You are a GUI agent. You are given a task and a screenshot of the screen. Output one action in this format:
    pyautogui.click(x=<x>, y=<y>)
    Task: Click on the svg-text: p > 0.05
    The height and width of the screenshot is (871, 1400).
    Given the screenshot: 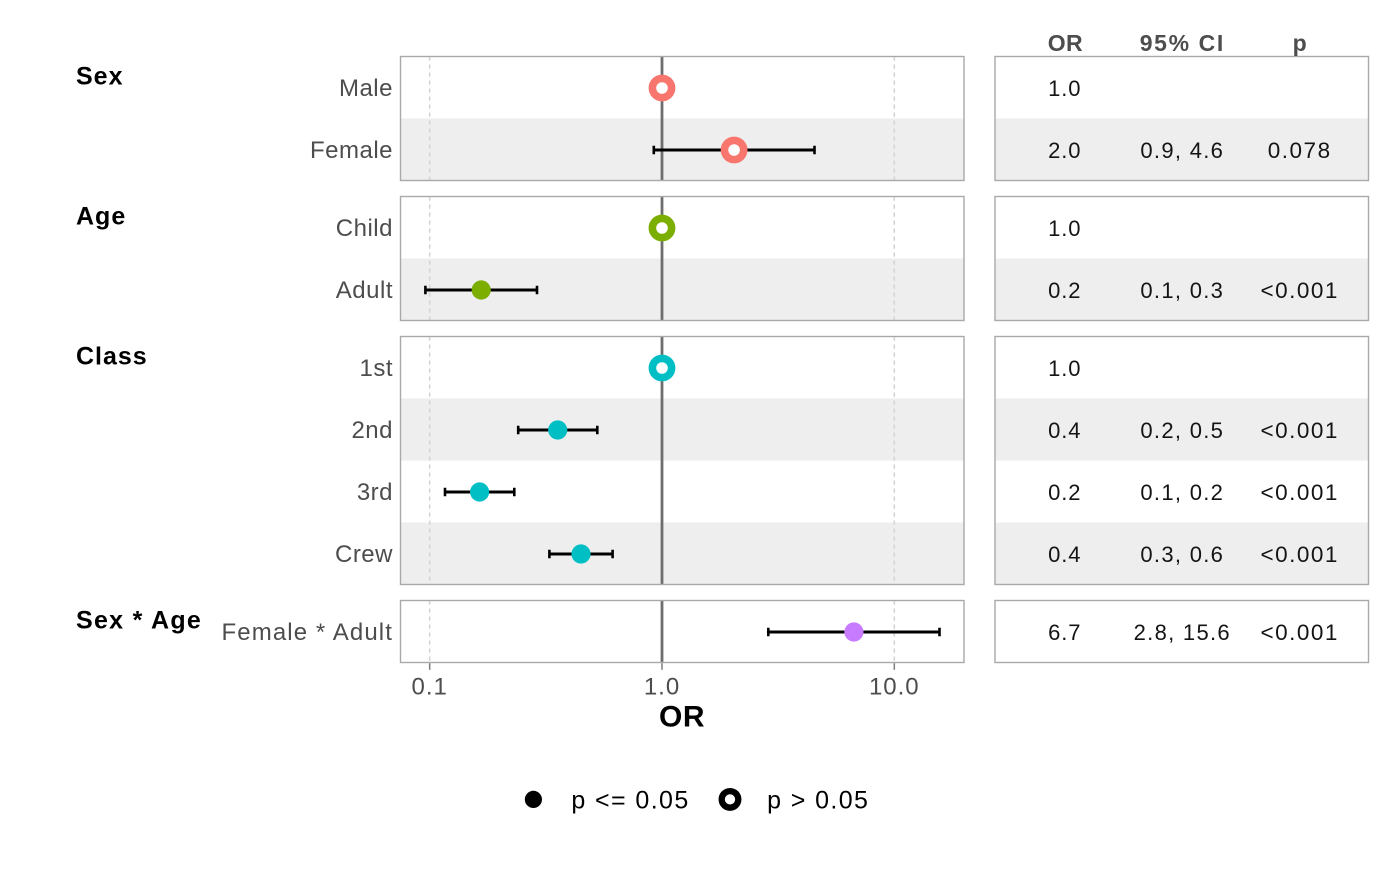 What is the action you would take?
    pyautogui.click(x=818, y=800)
    